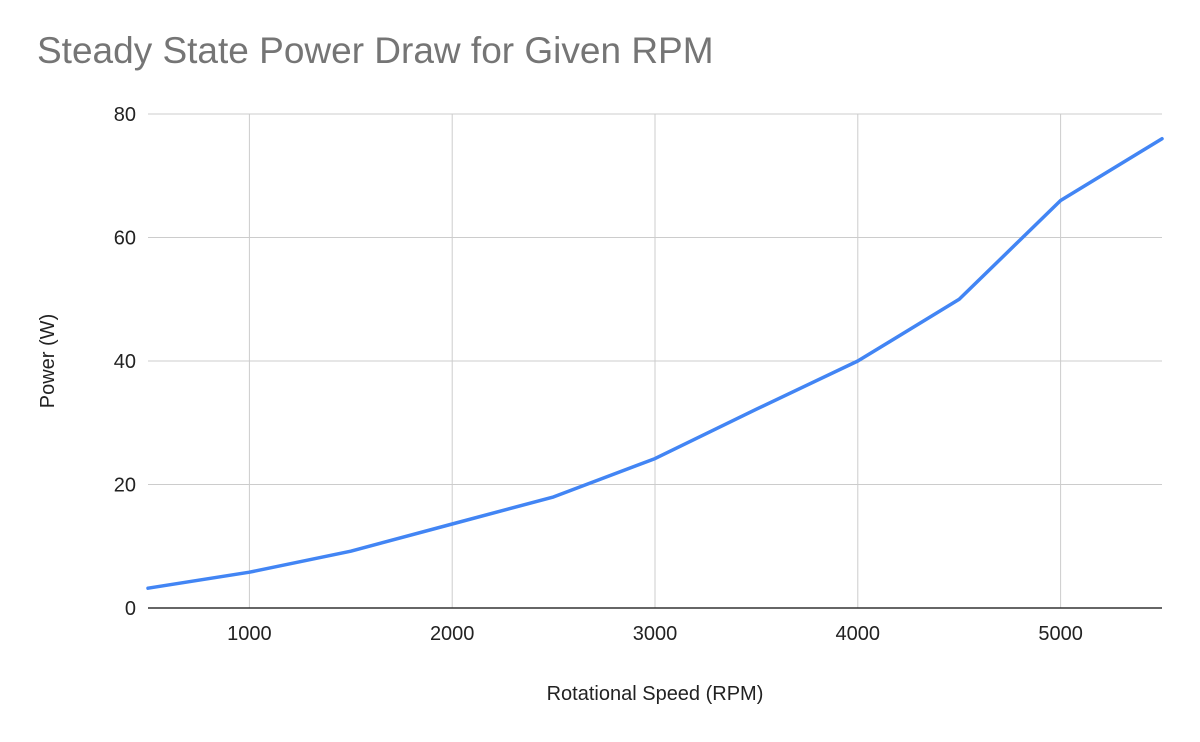 The width and height of the screenshot is (1200, 742). Describe the element at coordinates (655, 634) in the screenshot. I see `x-tick-label: 3000` at that location.